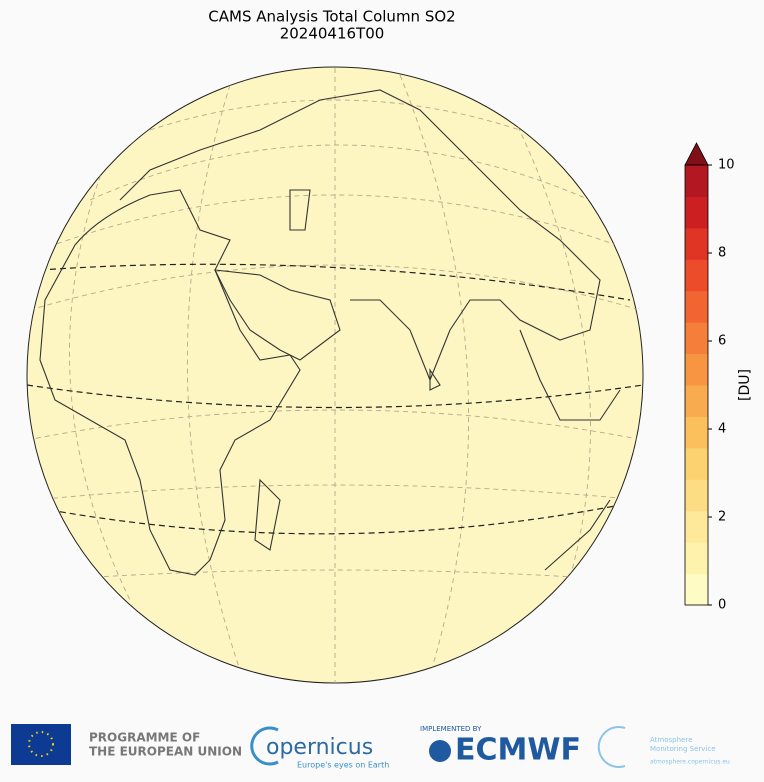 The height and width of the screenshot is (782, 764). I want to click on cams-icon, so click(611, 747).